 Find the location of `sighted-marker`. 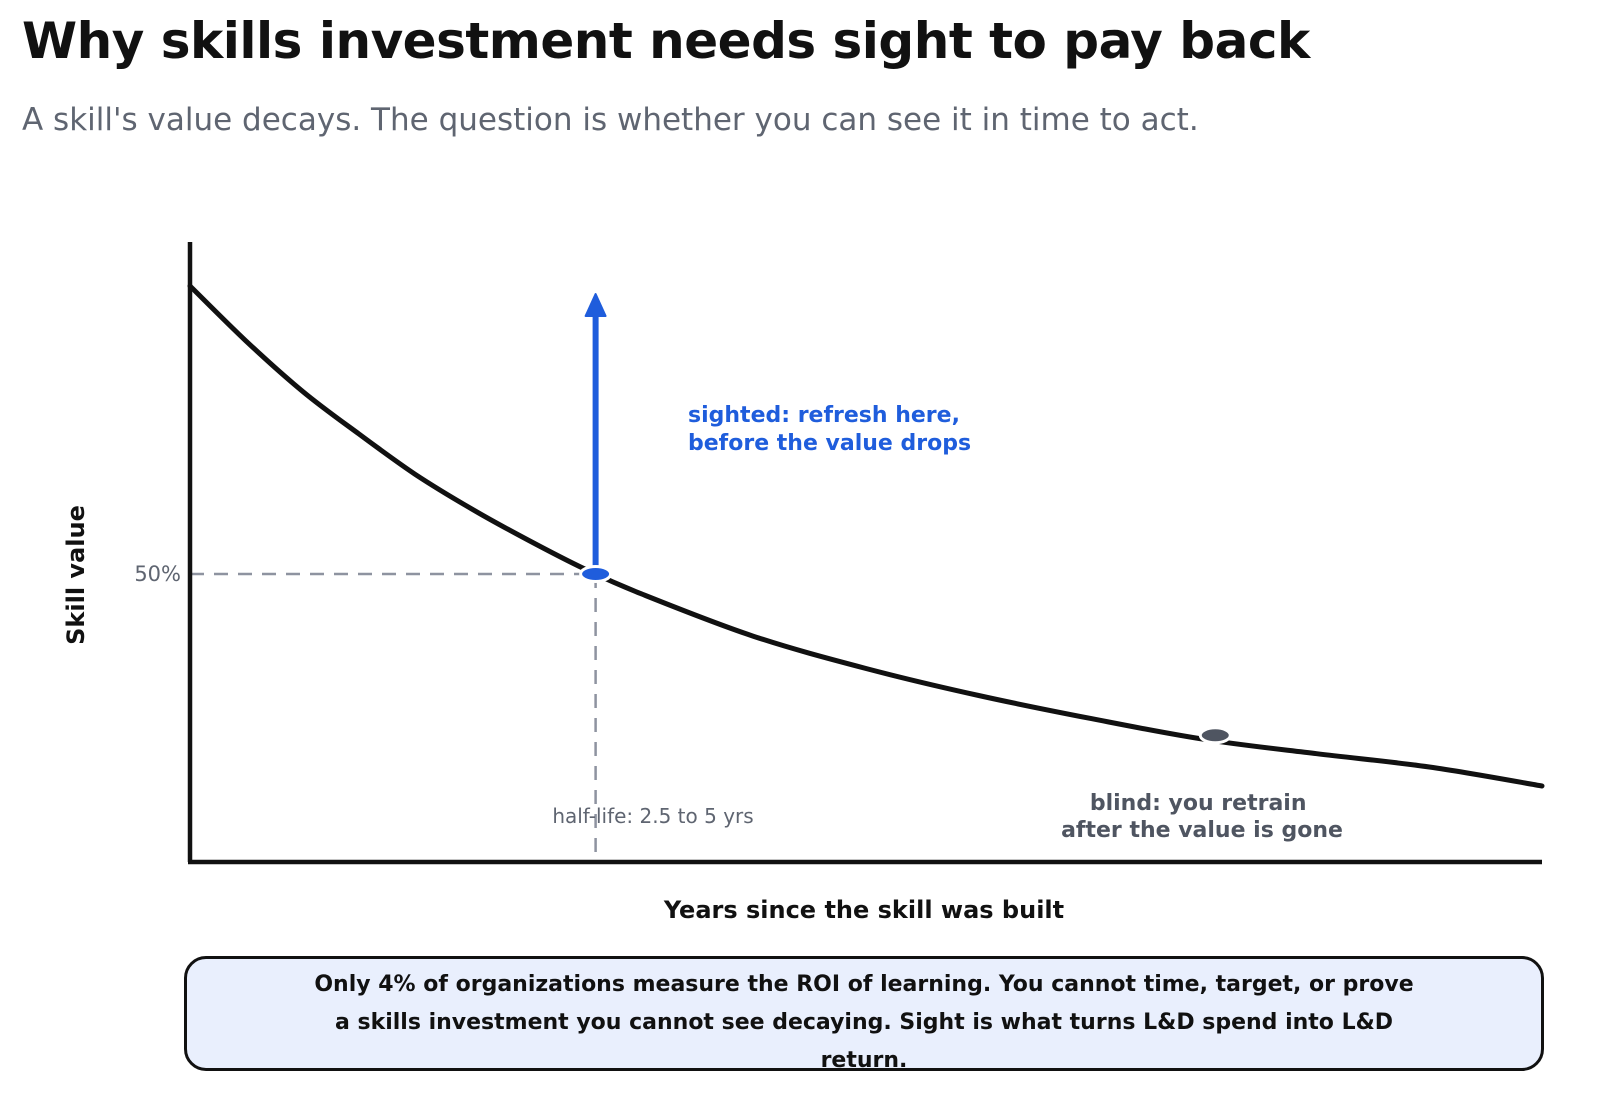

sighted-marker is located at coordinates (596, 574).